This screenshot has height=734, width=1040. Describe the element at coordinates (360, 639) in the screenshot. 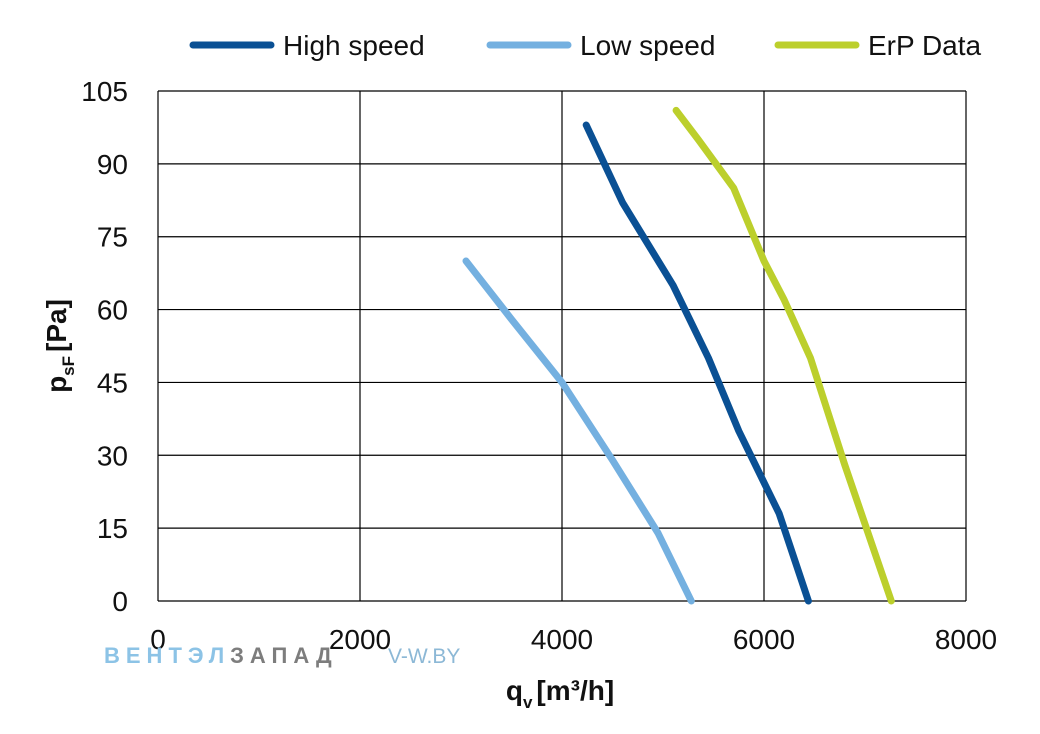

I see `x-tick-label: 2000` at that location.